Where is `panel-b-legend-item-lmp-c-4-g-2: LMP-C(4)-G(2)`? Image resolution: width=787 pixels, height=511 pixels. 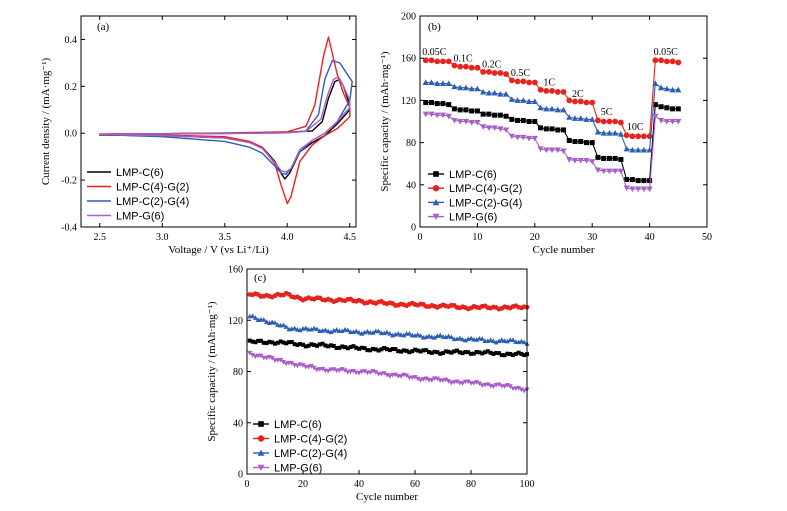
panel-b-legend-item-lmp-c-4-g-2: LMP-C(4)-G(2) is located at coordinates (475, 189).